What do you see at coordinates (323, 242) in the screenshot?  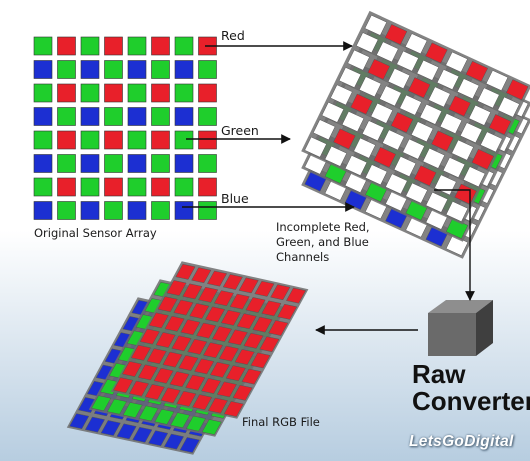 I see `label-incomplete-channels: Incomplete Red, Green, and Blue Channels` at bounding box center [323, 242].